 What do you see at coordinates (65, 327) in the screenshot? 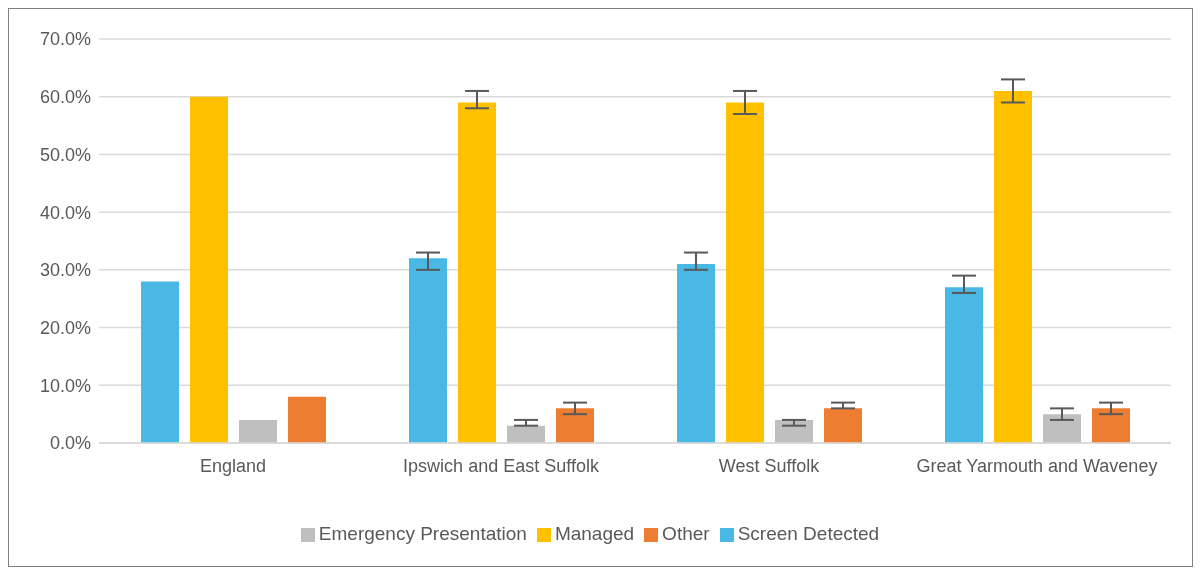
I see `y-tick-label: 20.0%` at bounding box center [65, 327].